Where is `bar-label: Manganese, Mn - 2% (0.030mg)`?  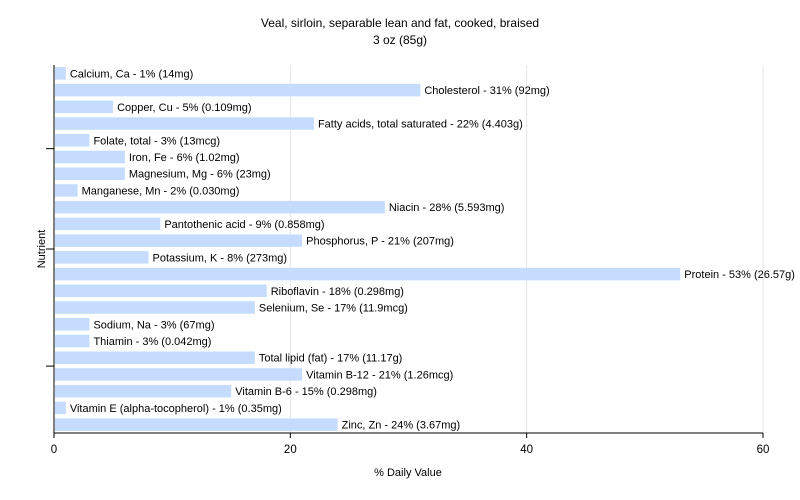
bar-label: Manganese, Mn - 2% (0.030mg) is located at coordinates (161, 191).